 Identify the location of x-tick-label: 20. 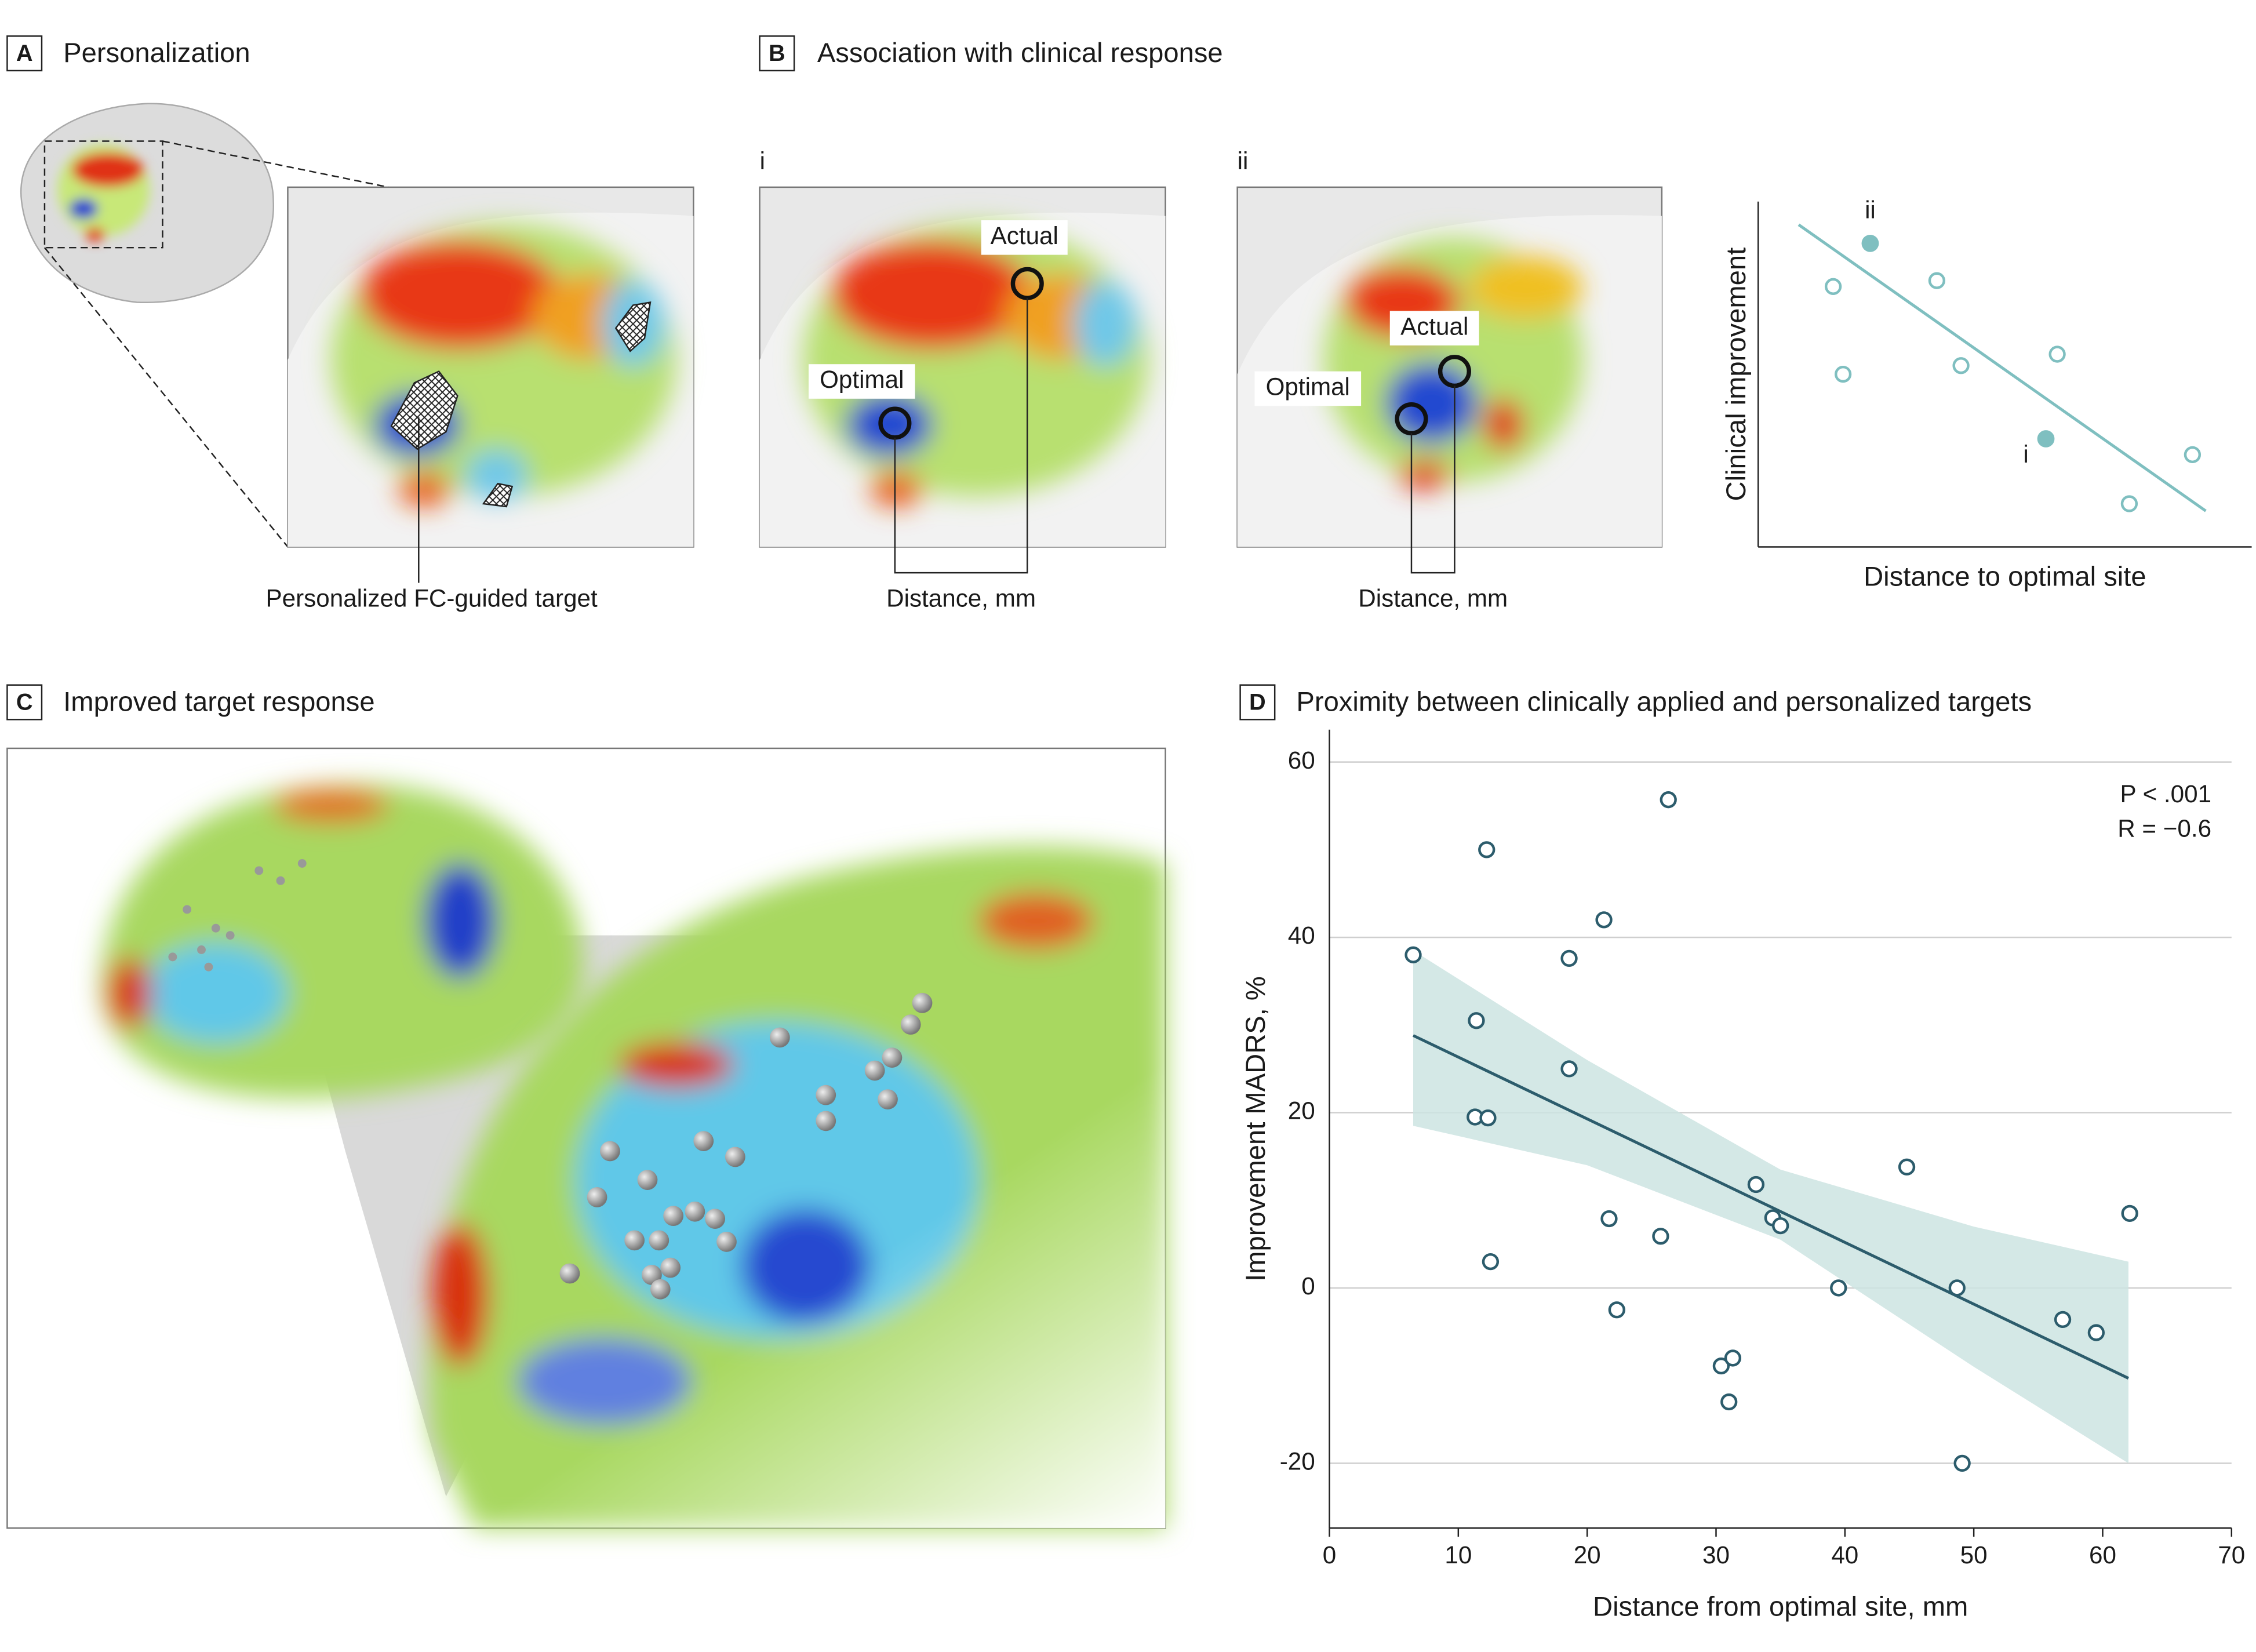
(1587, 1555).